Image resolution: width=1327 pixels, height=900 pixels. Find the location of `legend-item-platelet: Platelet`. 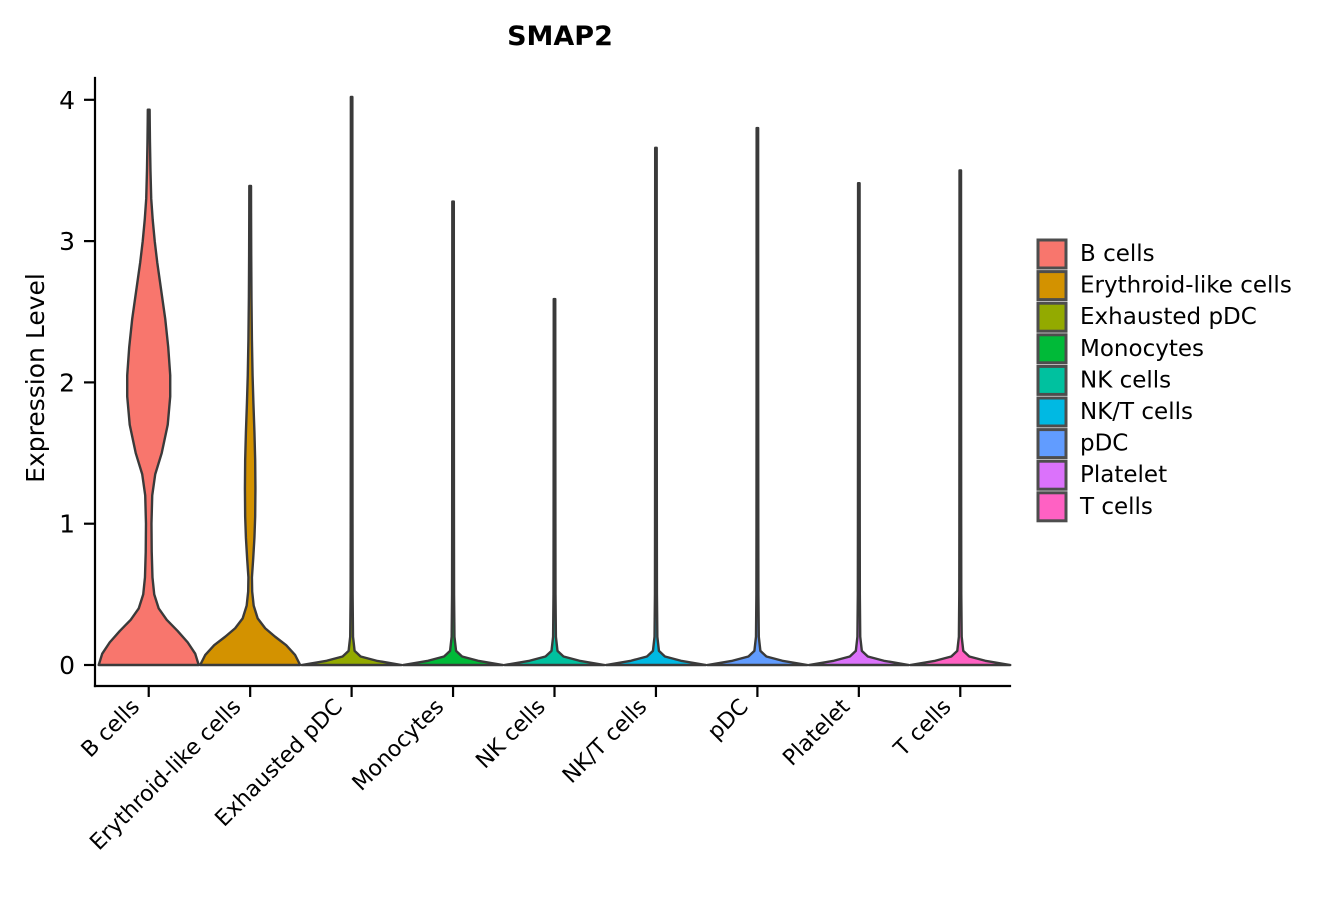

legend-item-platelet: Platelet is located at coordinates (1101, 475).